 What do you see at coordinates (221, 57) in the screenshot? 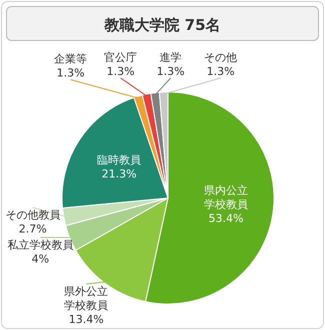
I see `slice-label: その他` at bounding box center [221, 57].